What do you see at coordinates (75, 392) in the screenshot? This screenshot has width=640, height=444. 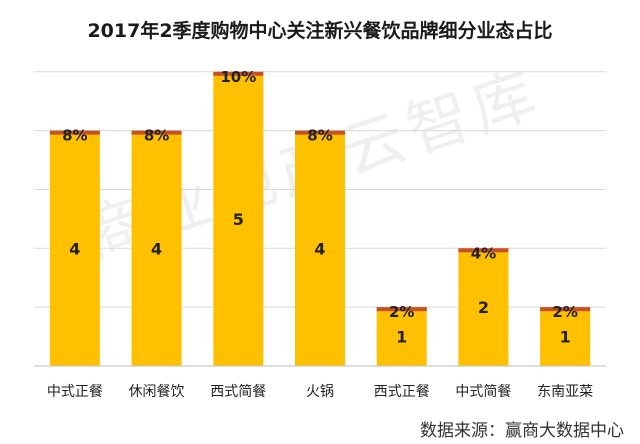 I see `category-label-1: 中式正餐` at bounding box center [75, 392].